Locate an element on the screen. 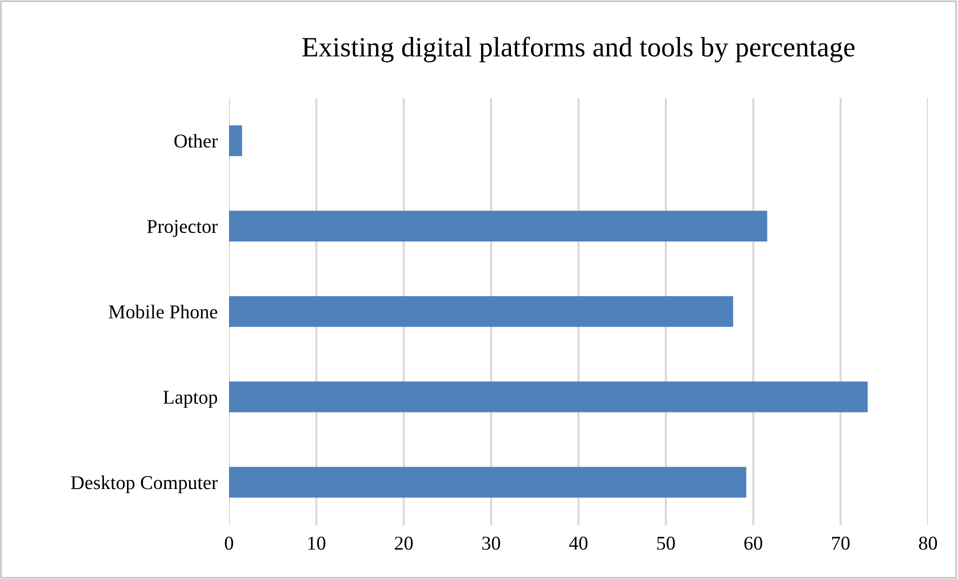 This screenshot has height=579, width=958. y-tick-label: Laptop is located at coordinates (190, 399).